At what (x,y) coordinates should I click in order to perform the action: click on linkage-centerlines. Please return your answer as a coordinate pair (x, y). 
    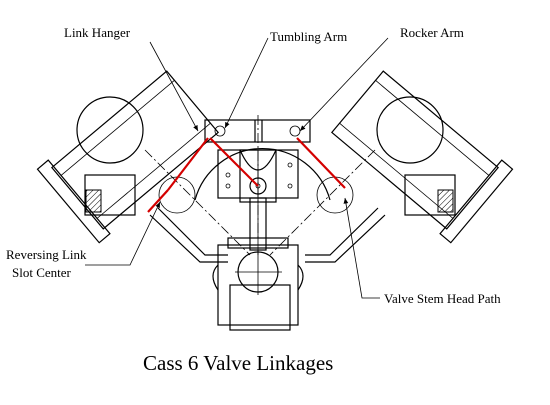
    Looking at the image, I should click on (260, 185).